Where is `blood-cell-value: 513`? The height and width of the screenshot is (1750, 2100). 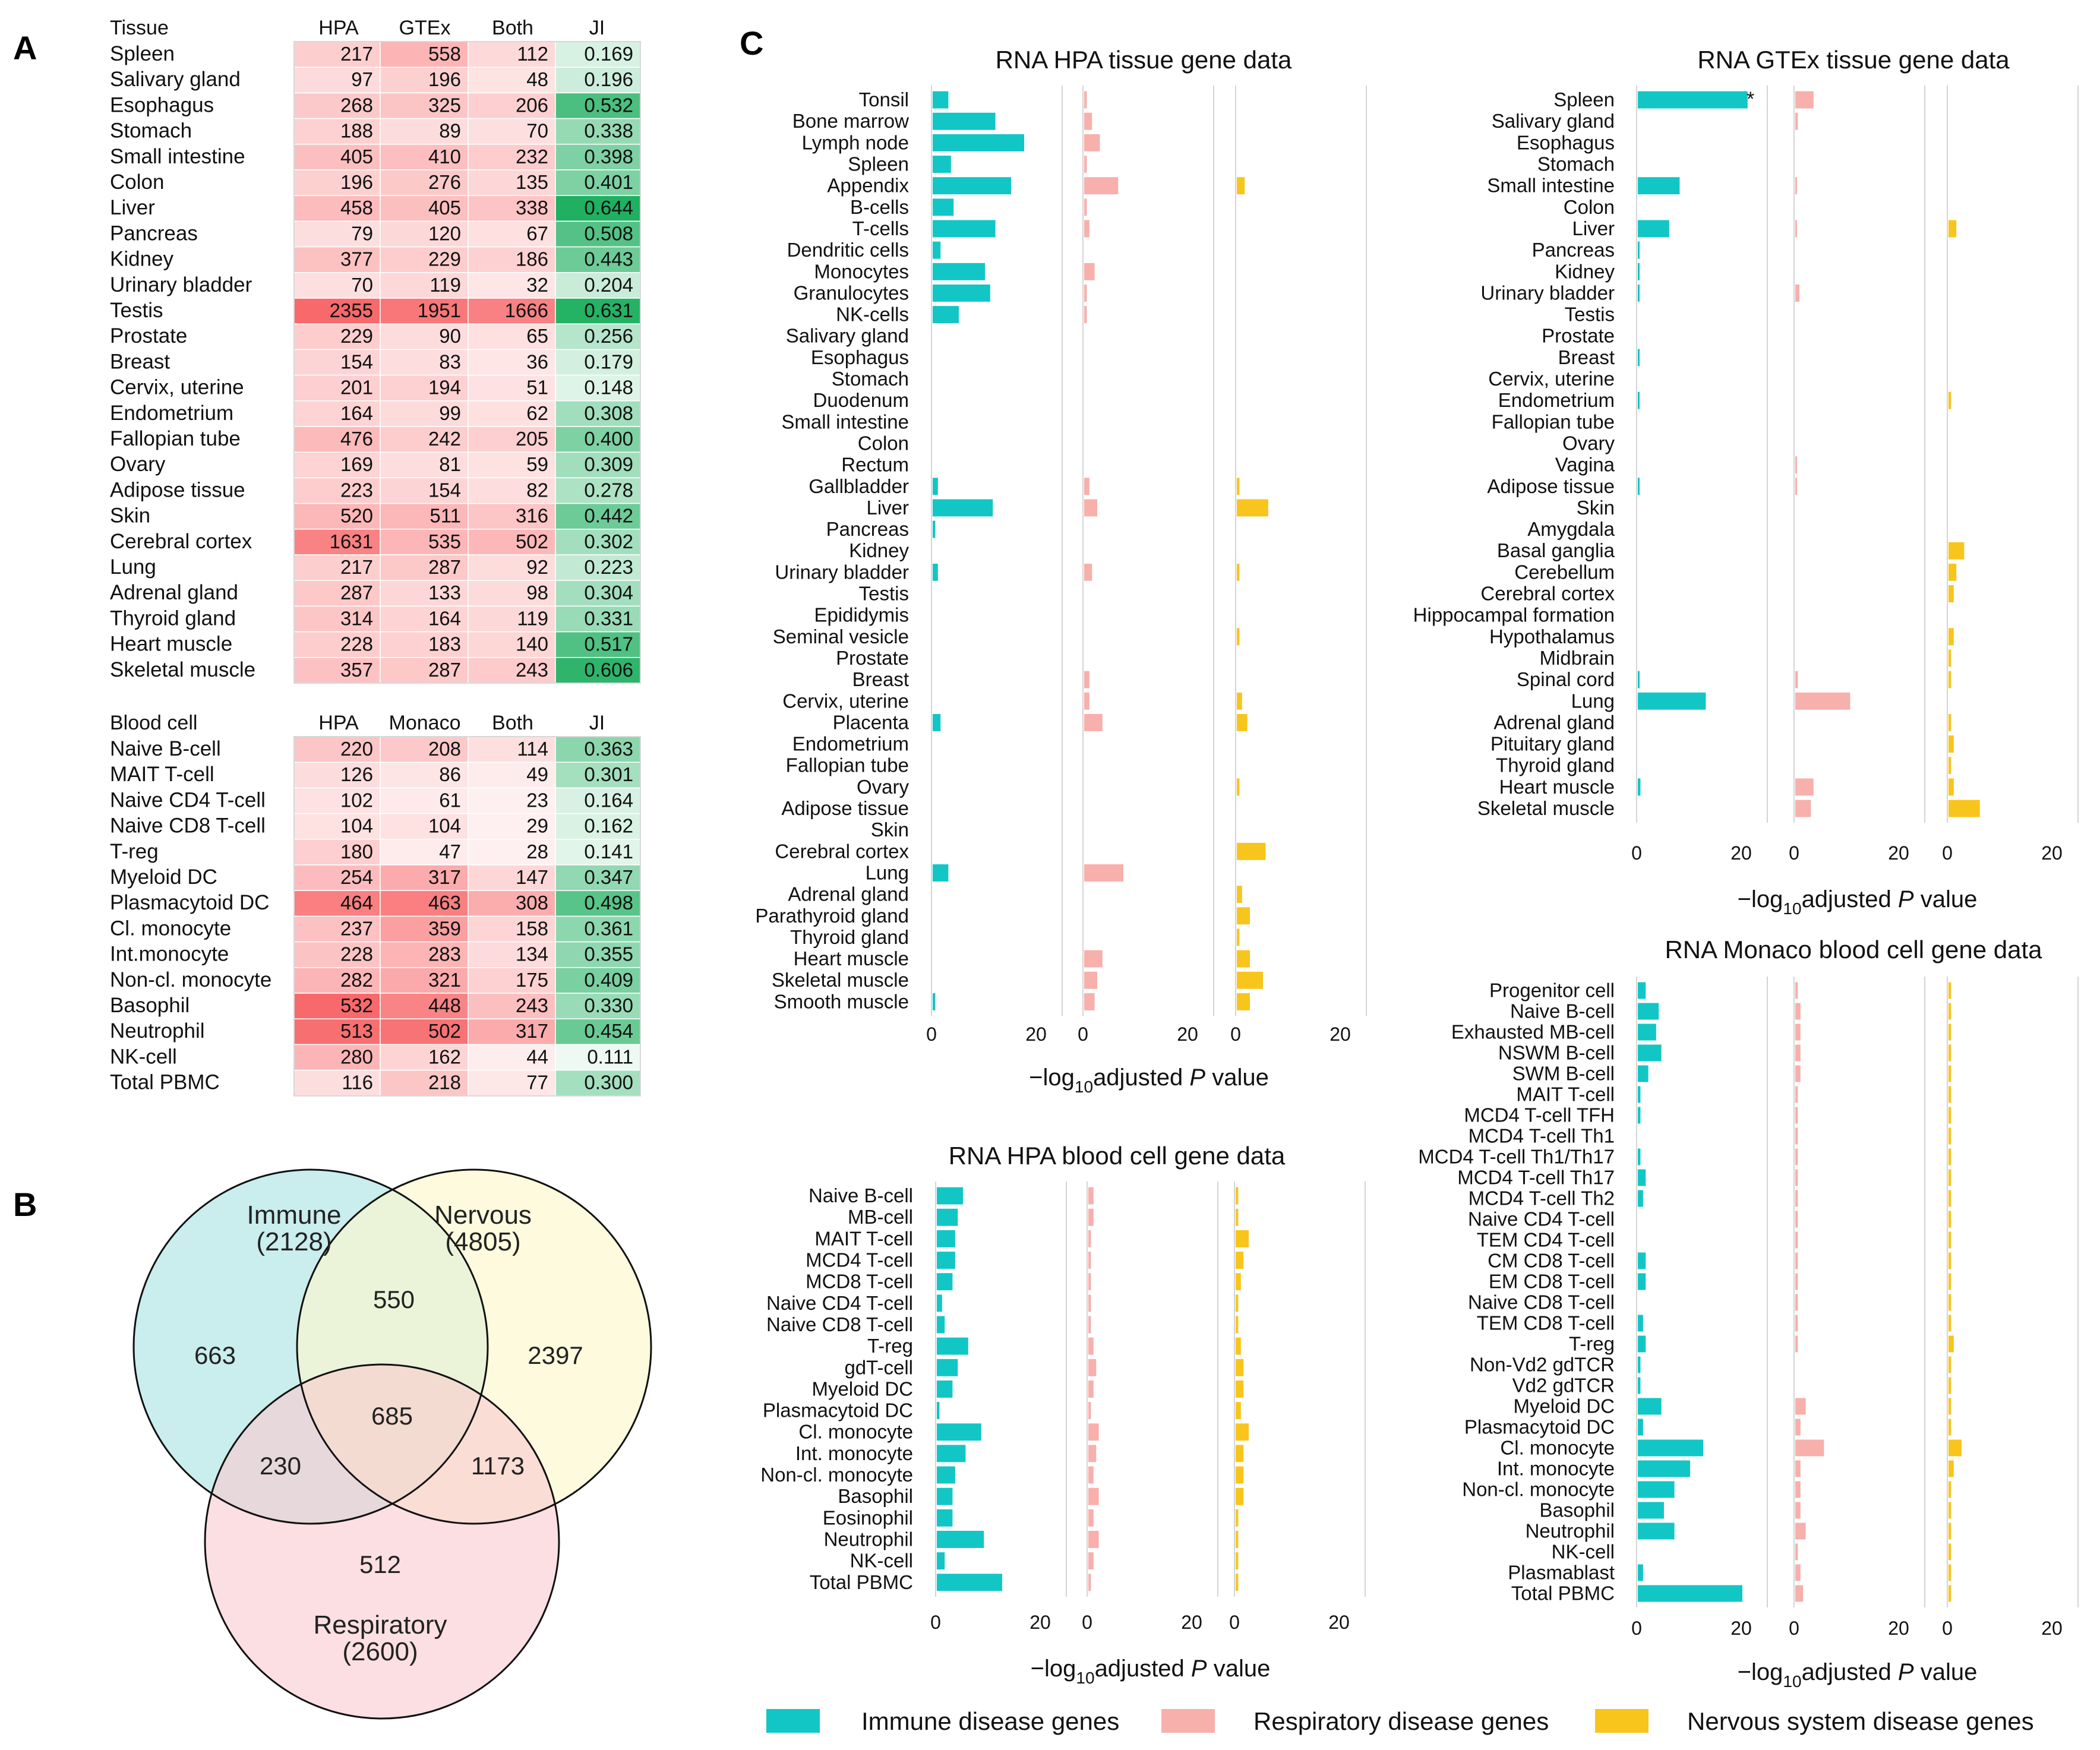 blood-cell-value: 513 is located at coordinates (356, 1031).